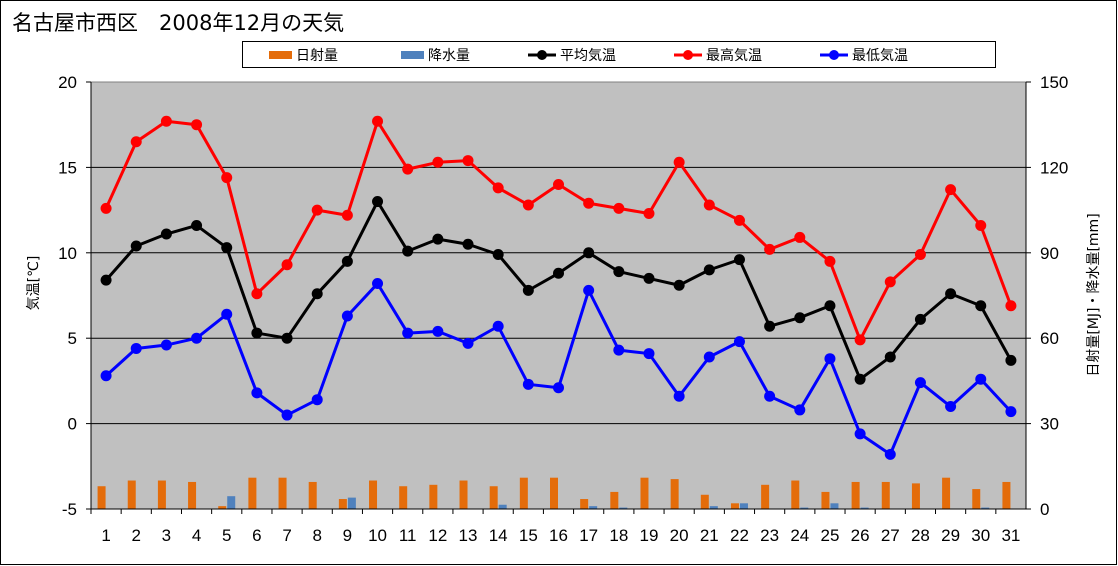 The image size is (1118, 566). I want to click on point-平均気温-day-29, so click(951, 294).